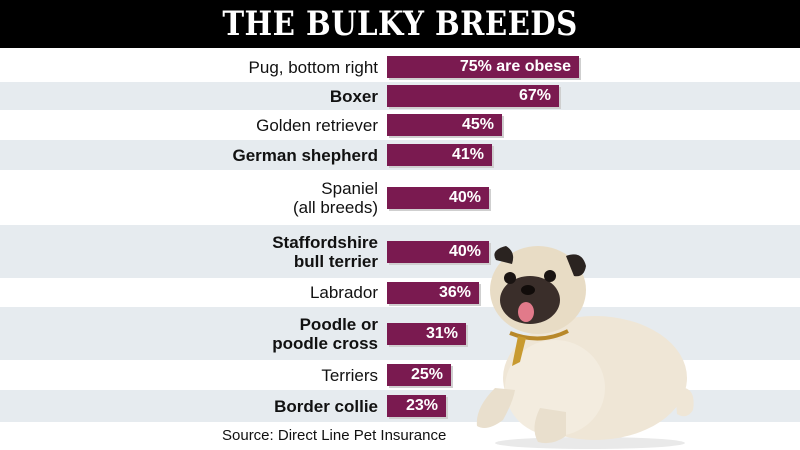 The width and height of the screenshot is (800, 450). Describe the element at coordinates (441, 333) in the screenshot. I see `bar-value-label: 31%` at that location.